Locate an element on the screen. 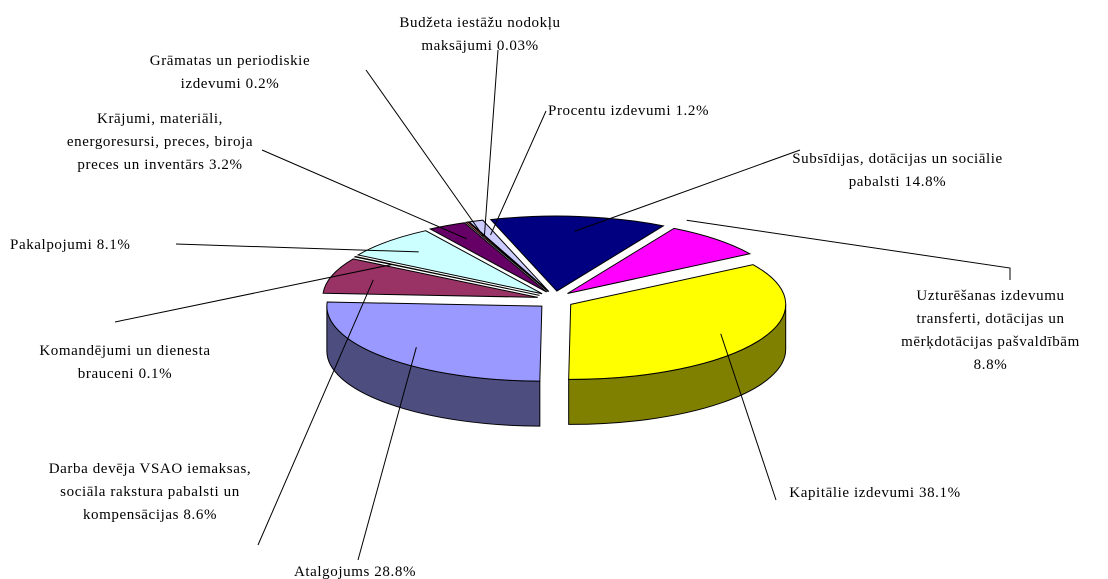 This screenshot has width=1108, height=579. slice-label: Kapitālie izdevumi 38.1% is located at coordinates (875, 493).